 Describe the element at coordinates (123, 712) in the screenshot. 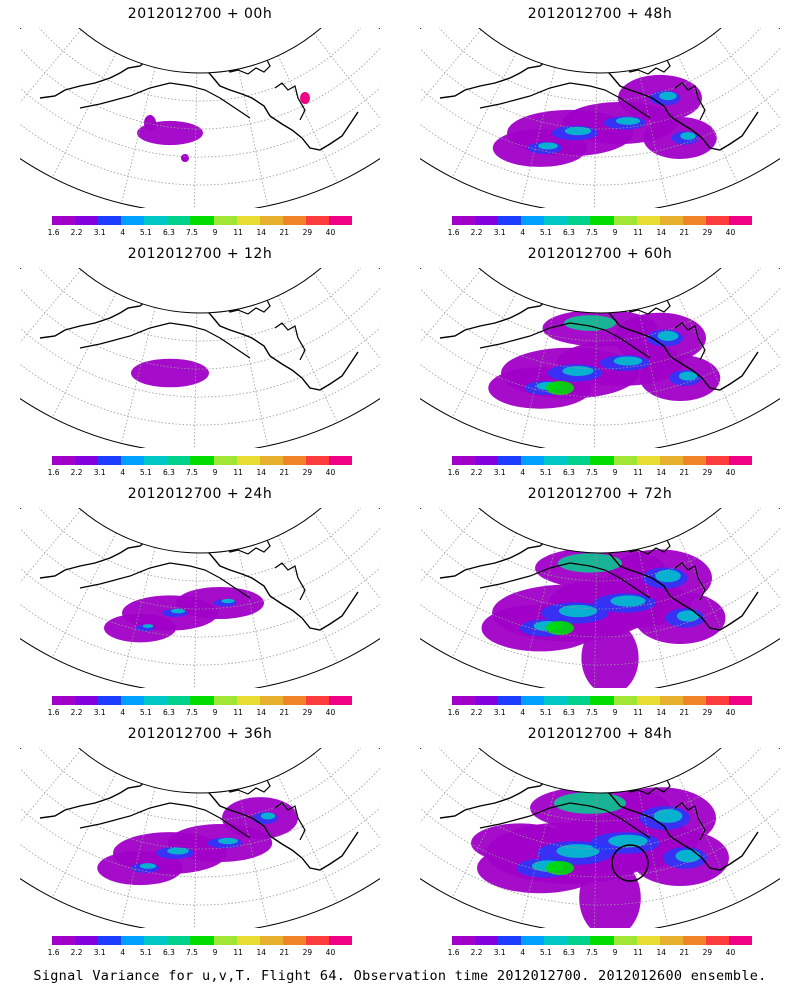

I see `colorbar-tick-label: 4` at that location.